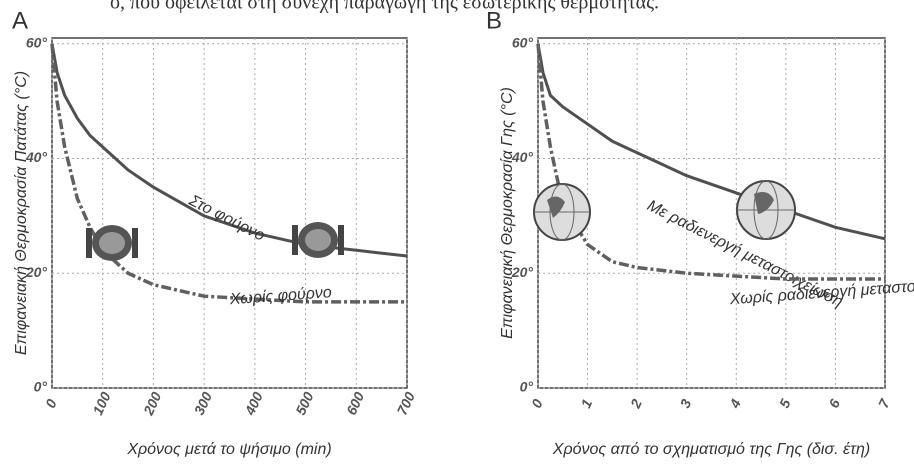 This screenshot has width=914, height=466. What do you see at coordinates (507, 213) in the screenshot?
I see `y-axis-label: Επιφανειακή Θερμοκρασία Γης (°C)` at bounding box center [507, 213].